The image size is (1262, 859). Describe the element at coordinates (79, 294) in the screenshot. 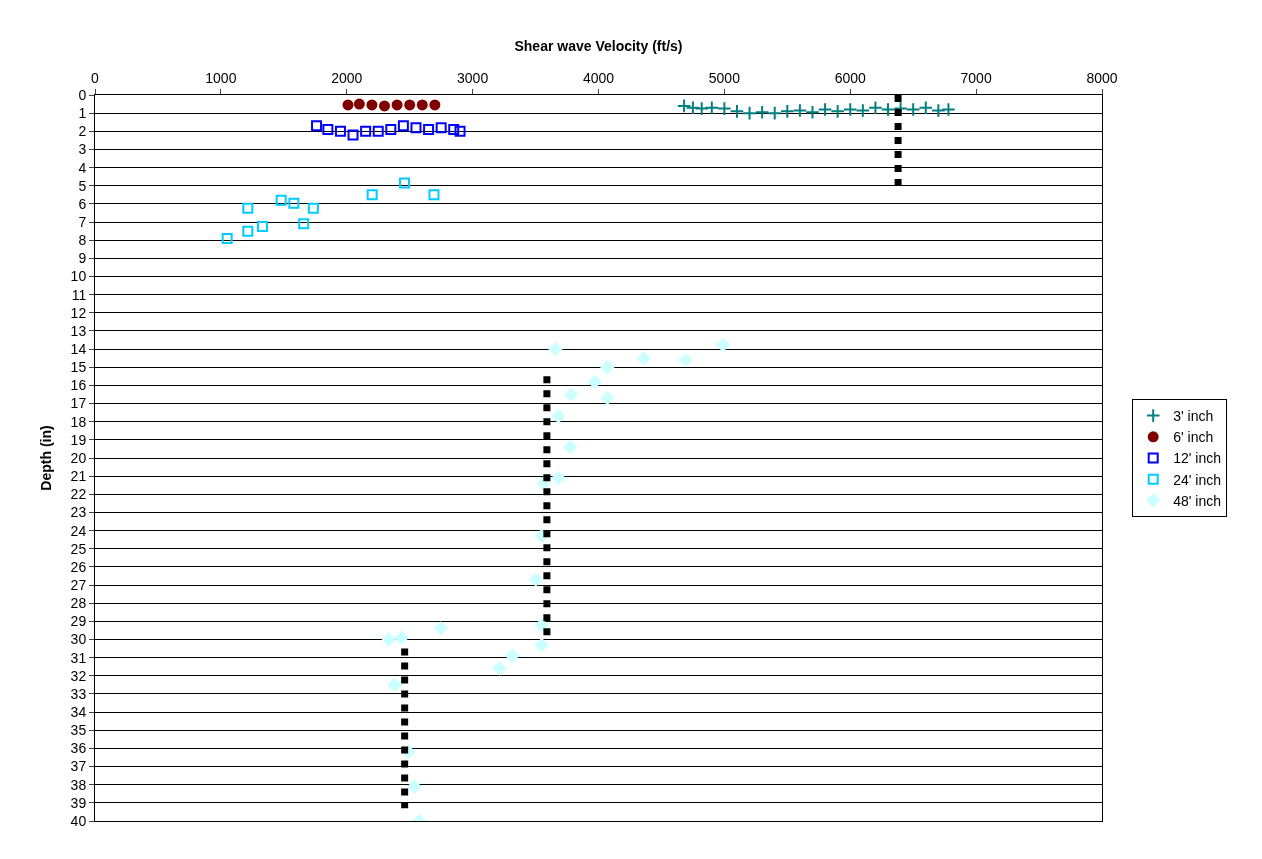

I see `y-tick-label: 11` at that location.